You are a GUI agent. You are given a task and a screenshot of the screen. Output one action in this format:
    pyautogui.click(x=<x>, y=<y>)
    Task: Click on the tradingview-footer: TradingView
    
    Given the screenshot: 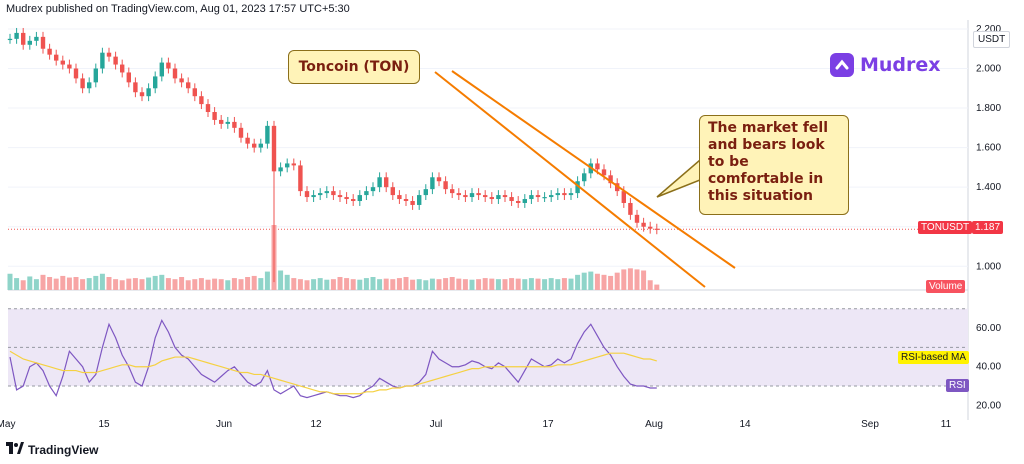 What is the action you would take?
    pyautogui.click(x=52, y=449)
    